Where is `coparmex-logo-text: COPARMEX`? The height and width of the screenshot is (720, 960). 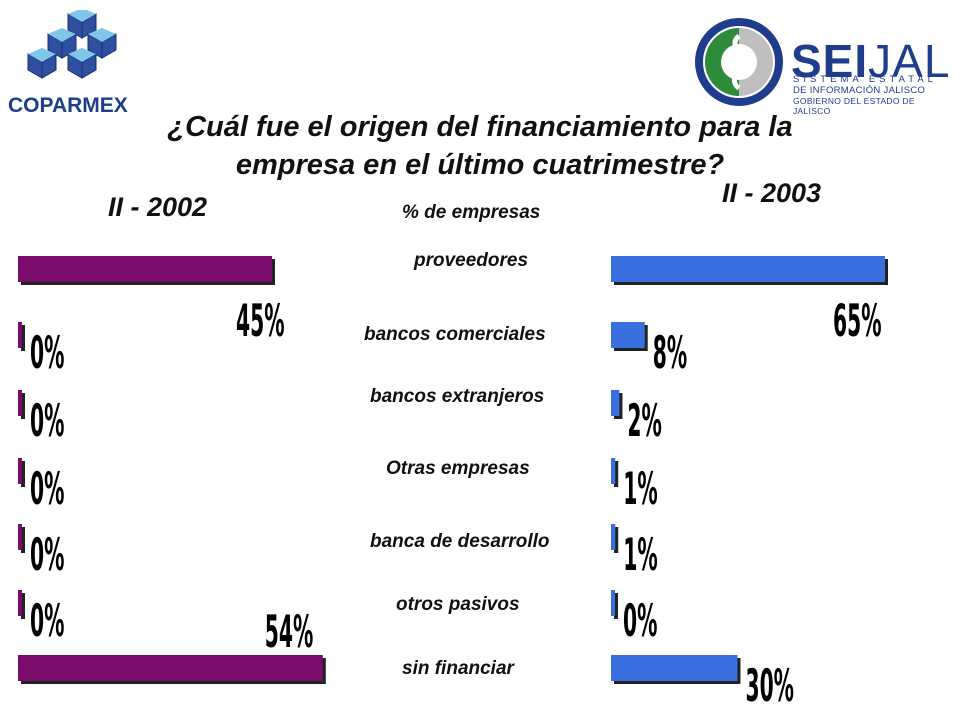 coparmex-logo-text: COPARMEX is located at coordinates (68, 105).